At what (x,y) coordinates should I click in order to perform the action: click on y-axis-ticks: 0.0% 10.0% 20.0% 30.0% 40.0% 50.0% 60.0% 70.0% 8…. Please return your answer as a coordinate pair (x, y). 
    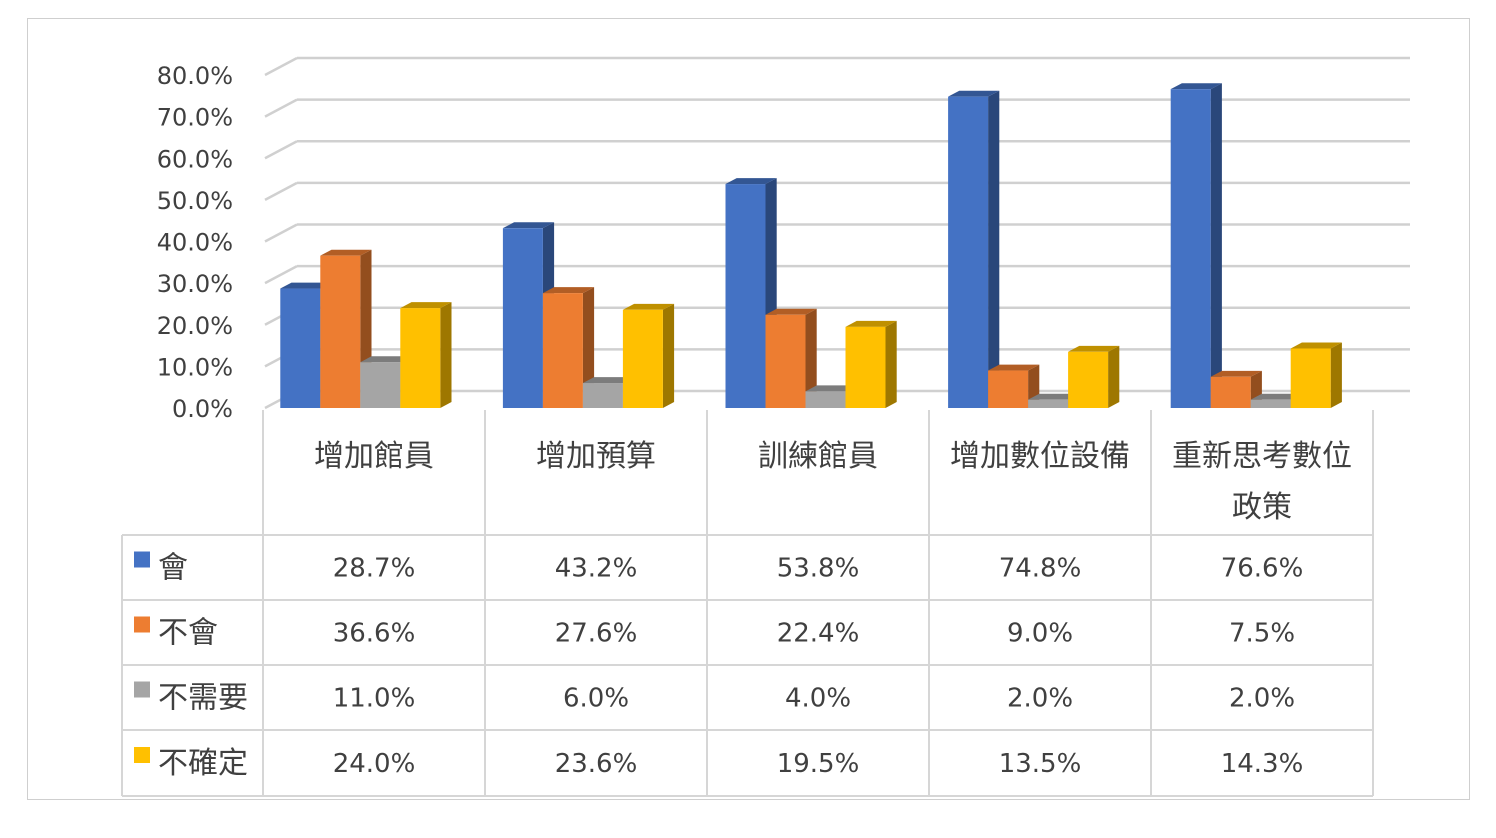
    Looking at the image, I should click on (195, 242).